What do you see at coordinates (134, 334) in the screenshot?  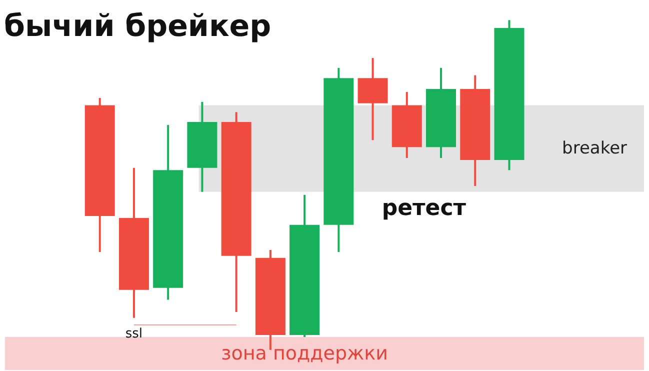 I see `annotation: ssl` at bounding box center [134, 334].